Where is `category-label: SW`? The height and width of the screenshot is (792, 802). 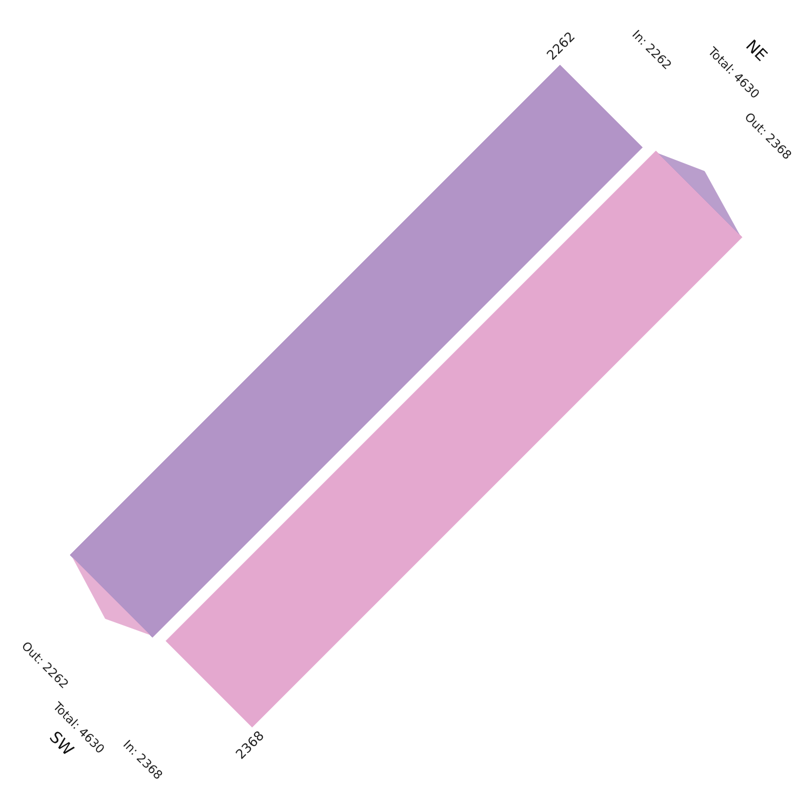
category-label: SW is located at coordinates (62, 743).